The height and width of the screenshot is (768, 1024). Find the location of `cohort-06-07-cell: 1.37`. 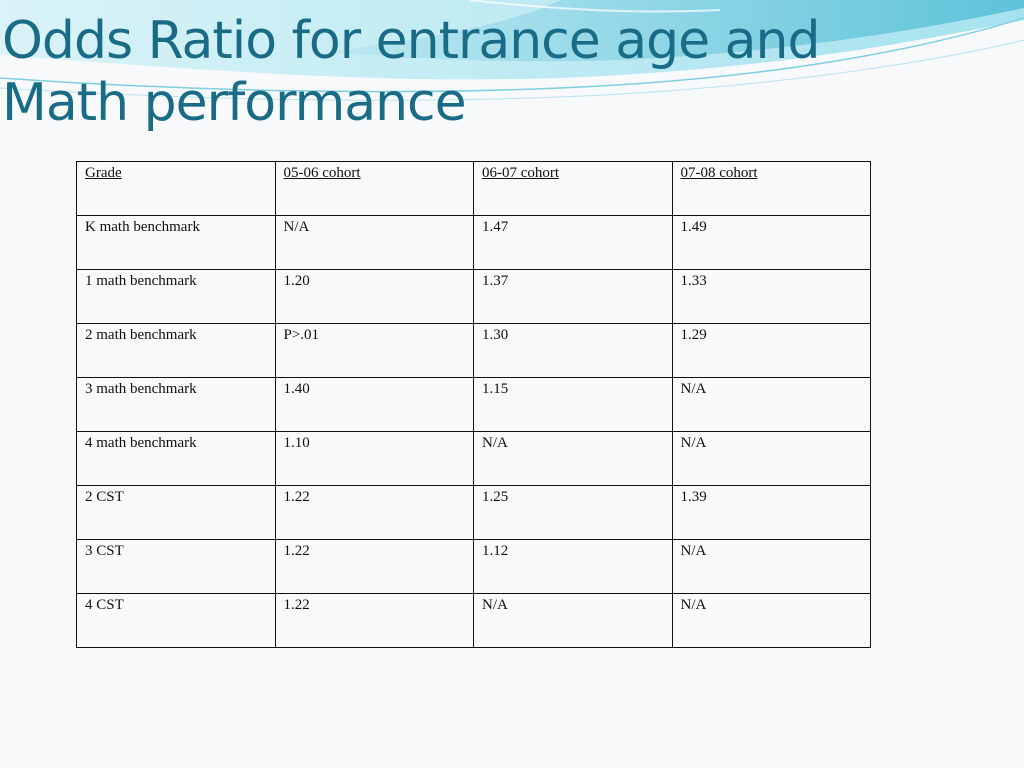

cohort-06-07-cell: 1.37 is located at coordinates (573, 296).